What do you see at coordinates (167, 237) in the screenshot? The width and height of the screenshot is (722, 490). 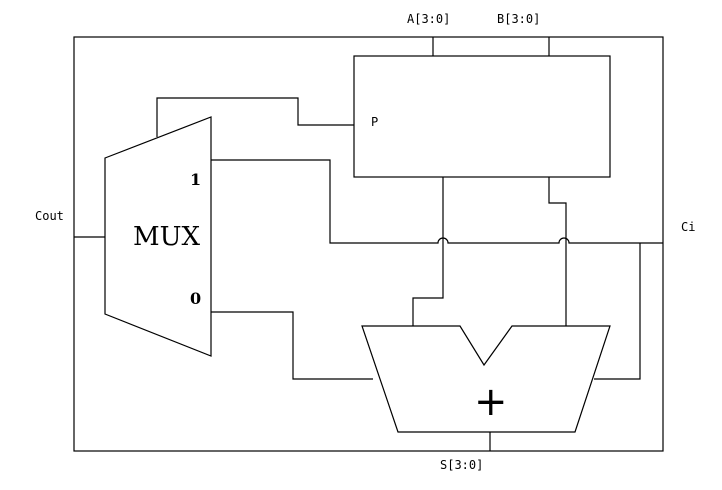 I see `label-mux: MUX` at bounding box center [167, 237].